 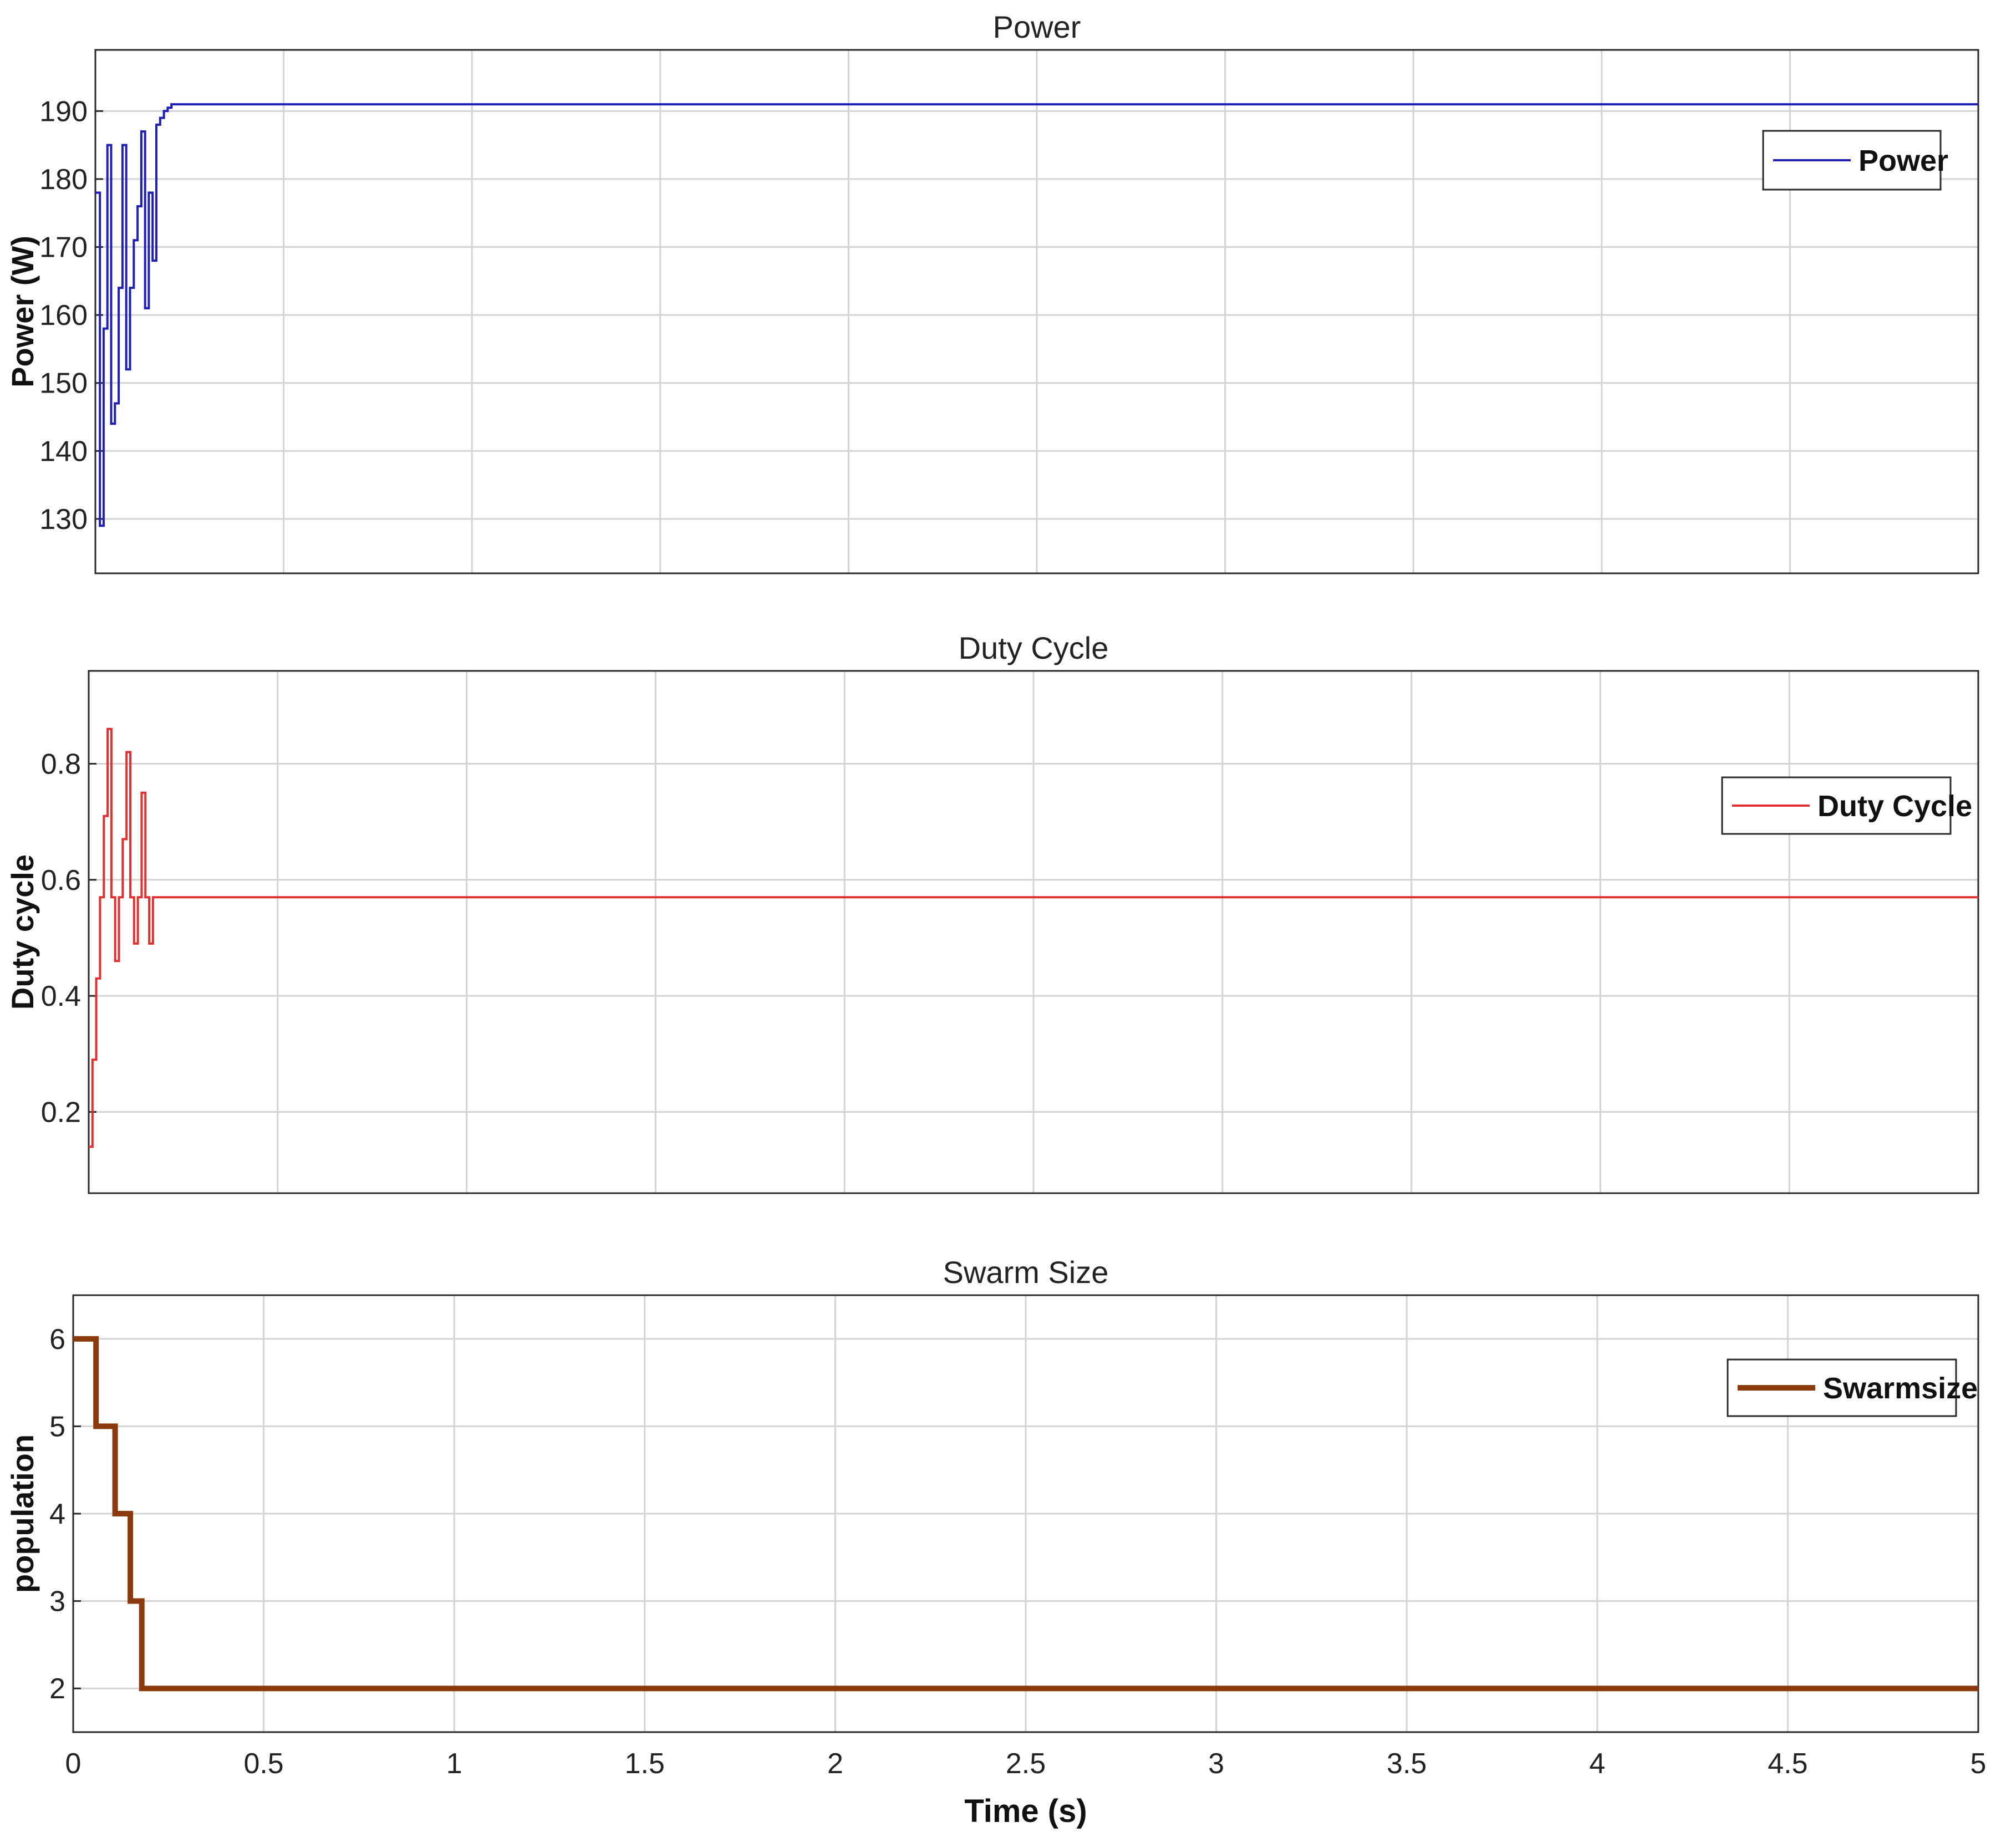 What do you see at coordinates (63, 519) in the screenshot?
I see `y-tick-label: 130` at bounding box center [63, 519].